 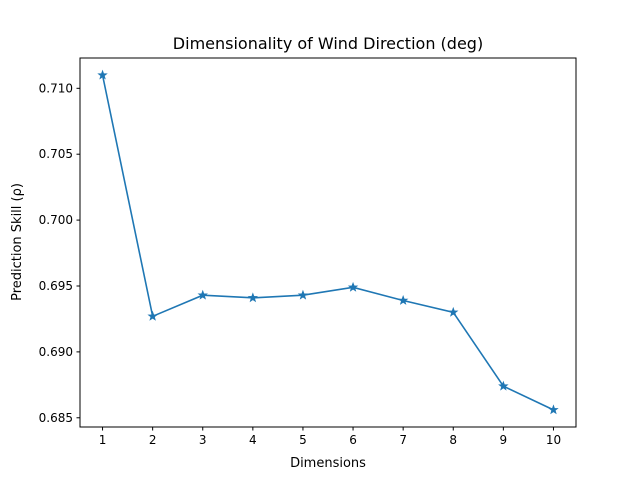 I want to click on x-tick-label: 2, so click(x=153, y=440).